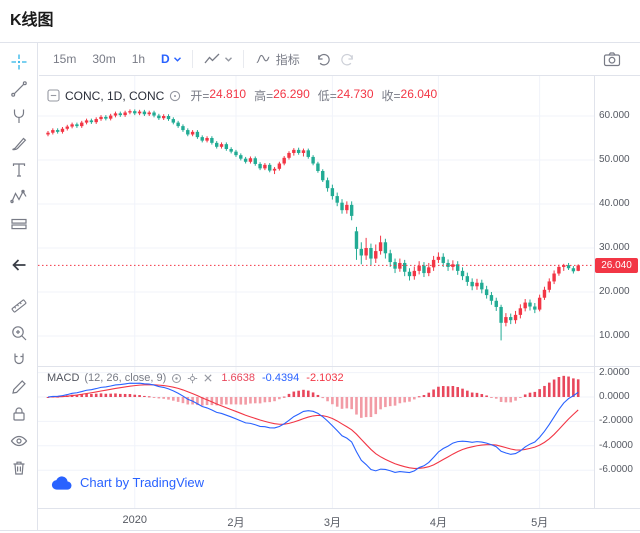 This screenshot has height=533, width=640. Describe the element at coordinates (228, 59) in the screenshot. I see `style-chevron-down-icon` at that location.